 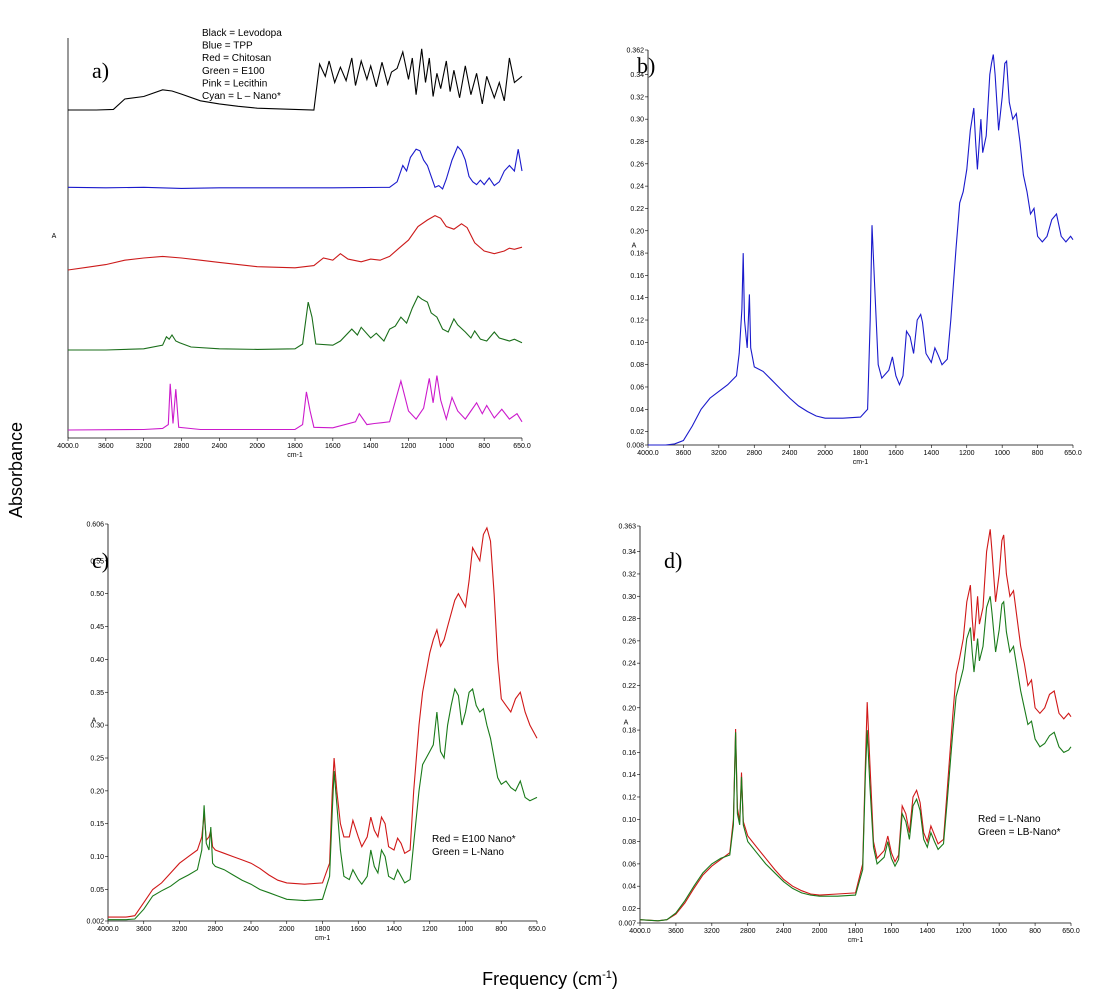 What do you see at coordinates (637, 410) in the screenshot?
I see `y-tick-label: 0.04` at bounding box center [637, 410].